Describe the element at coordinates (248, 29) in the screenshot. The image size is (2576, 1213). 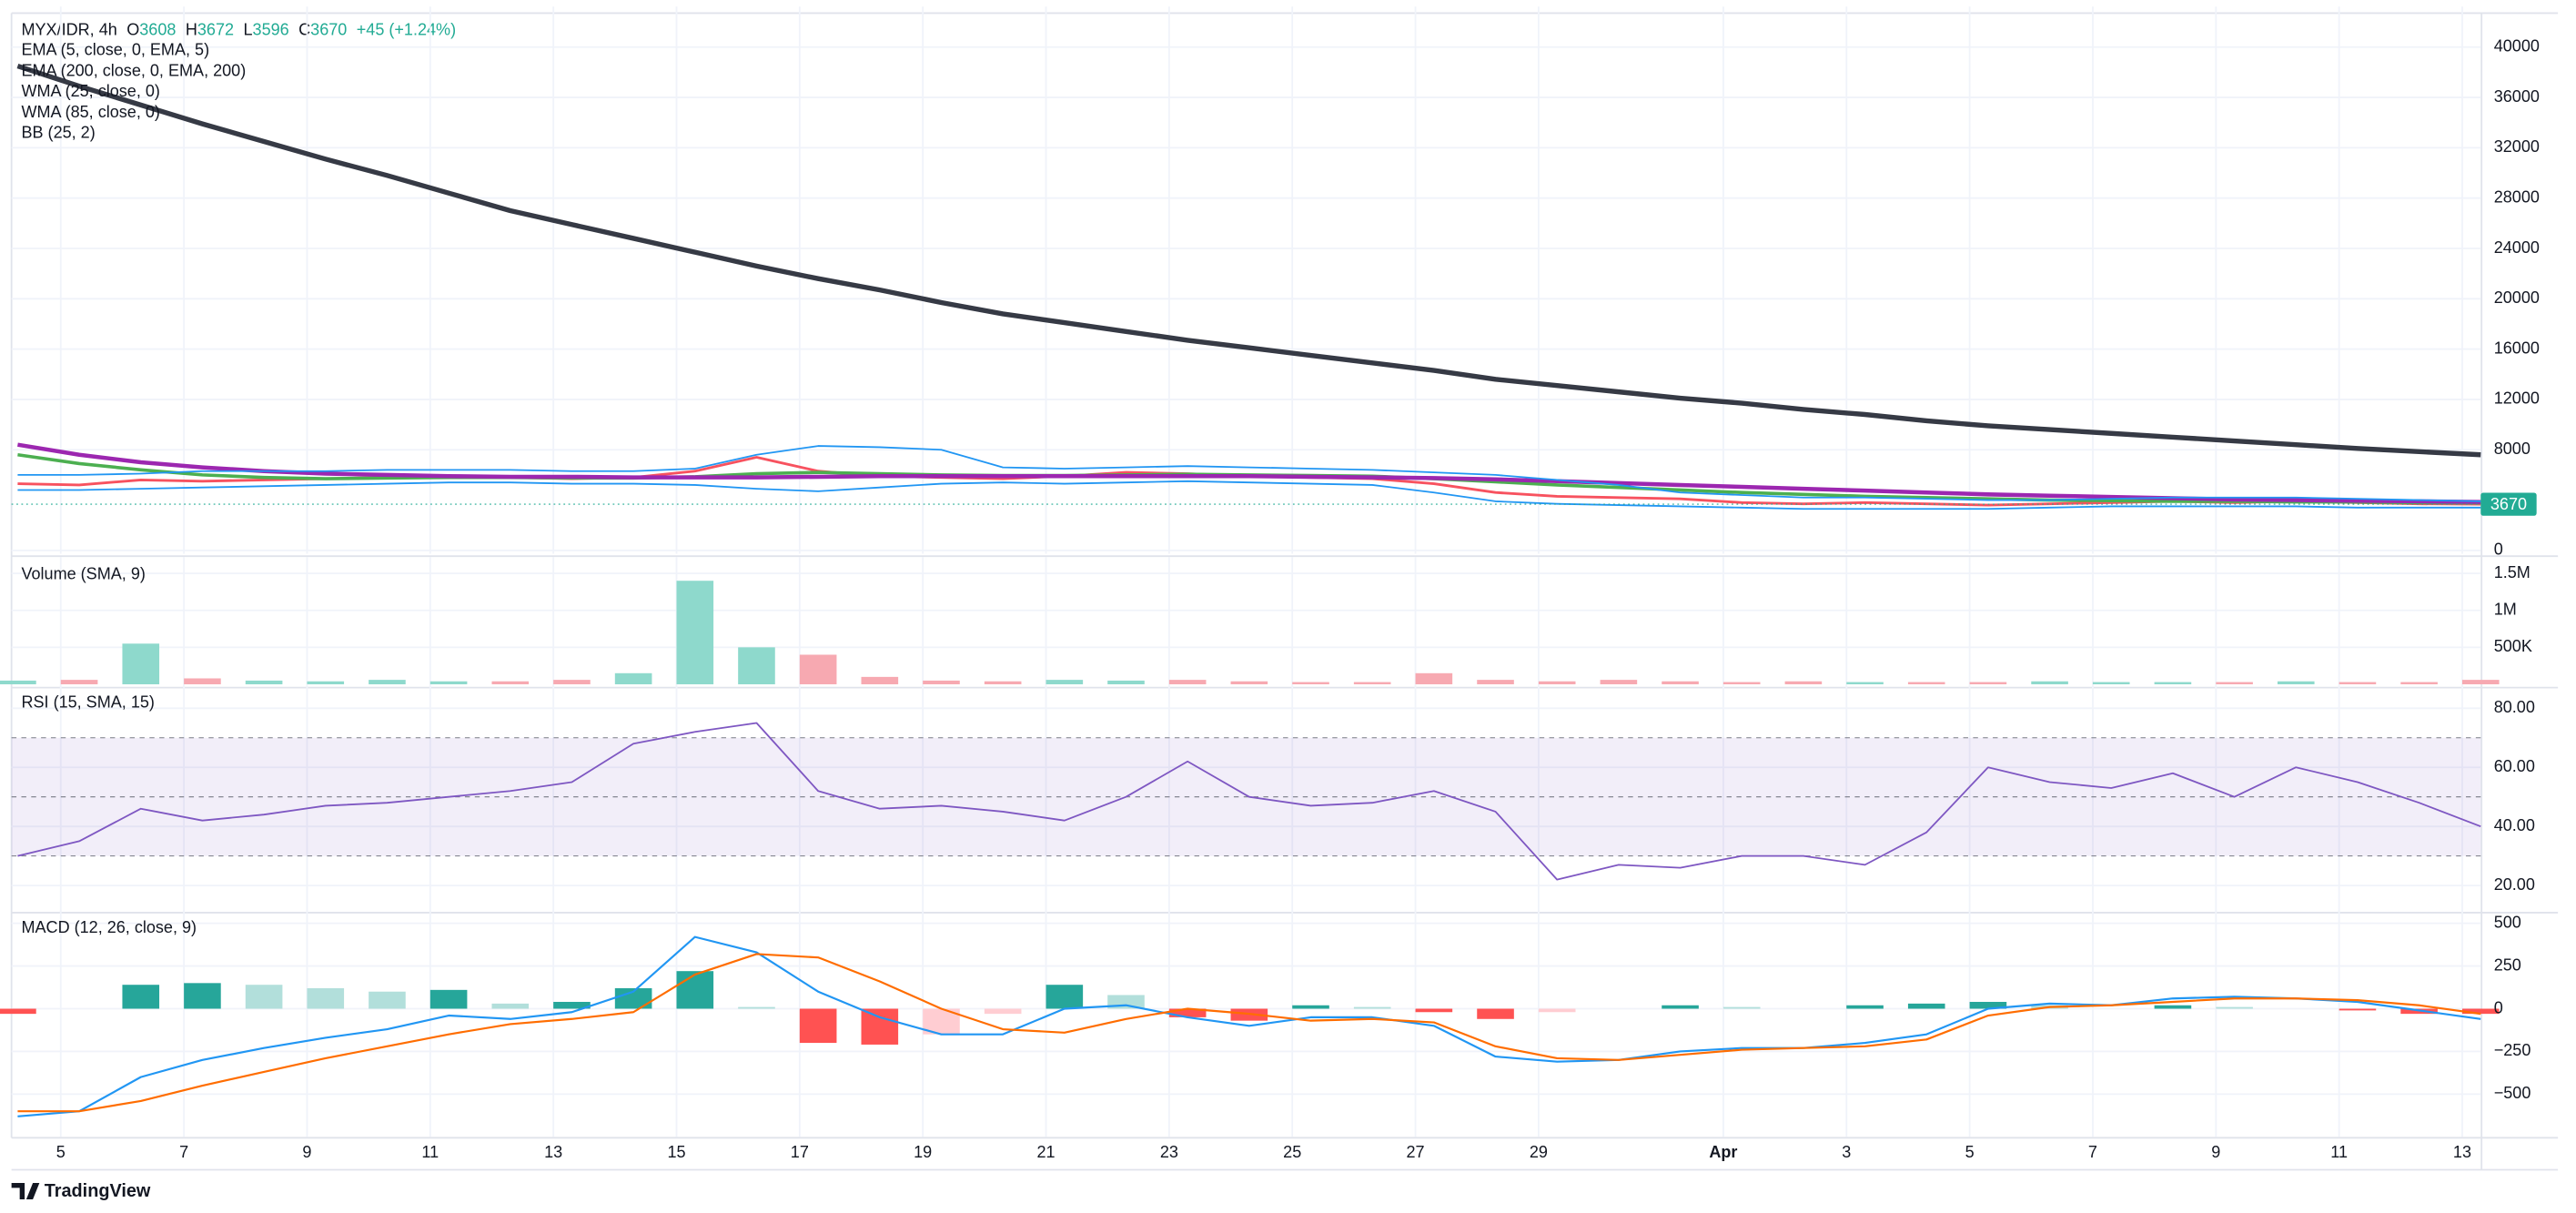
I see `ohlc-label: L` at that location.